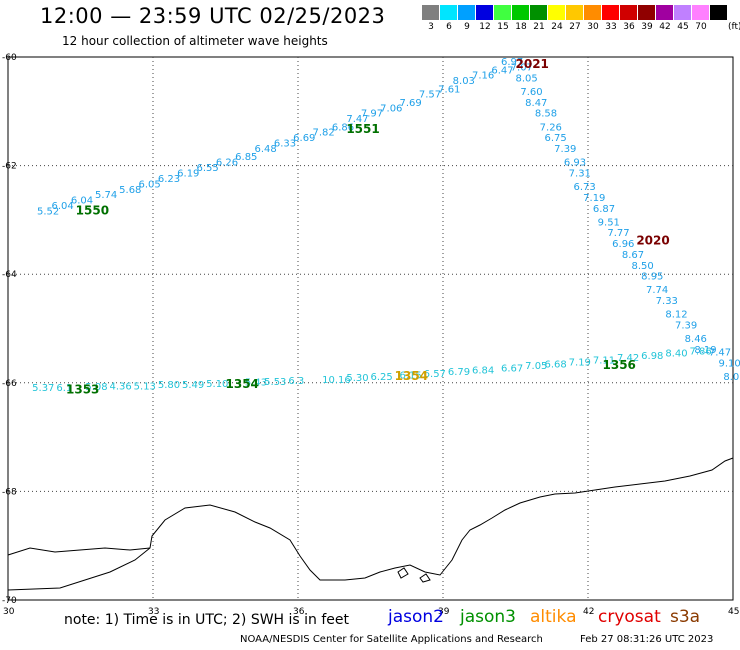 The height and width of the screenshot is (650, 740). Describe the element at coordinates (676, 354) in the screenshot. I see `swh-value: 8.40` at that location.